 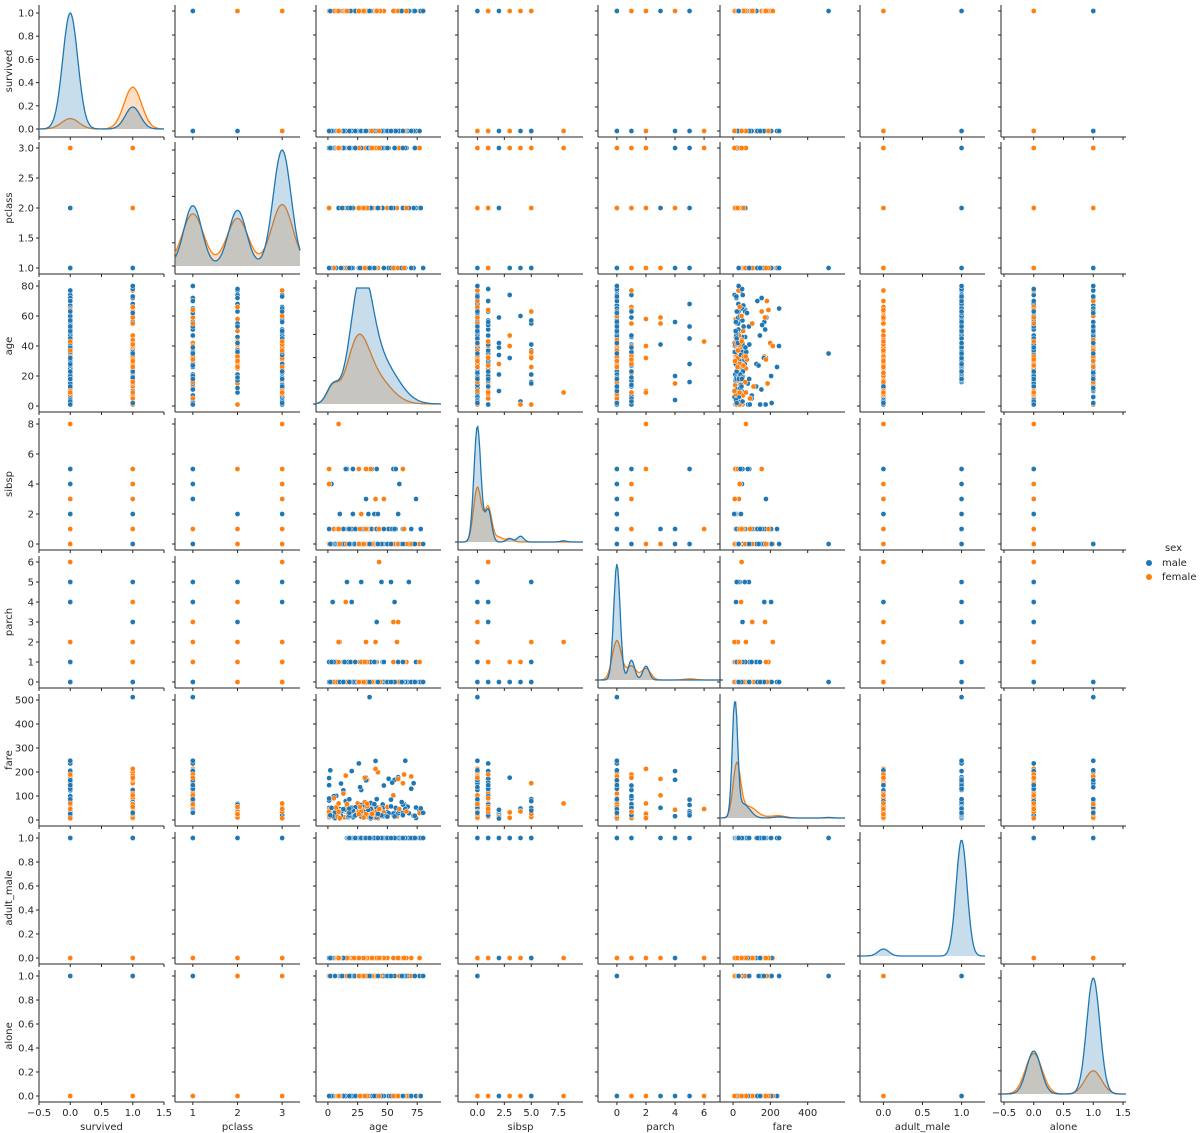 I want to click on panel-adult_male-vs-parch, so click(x=659, y=899).